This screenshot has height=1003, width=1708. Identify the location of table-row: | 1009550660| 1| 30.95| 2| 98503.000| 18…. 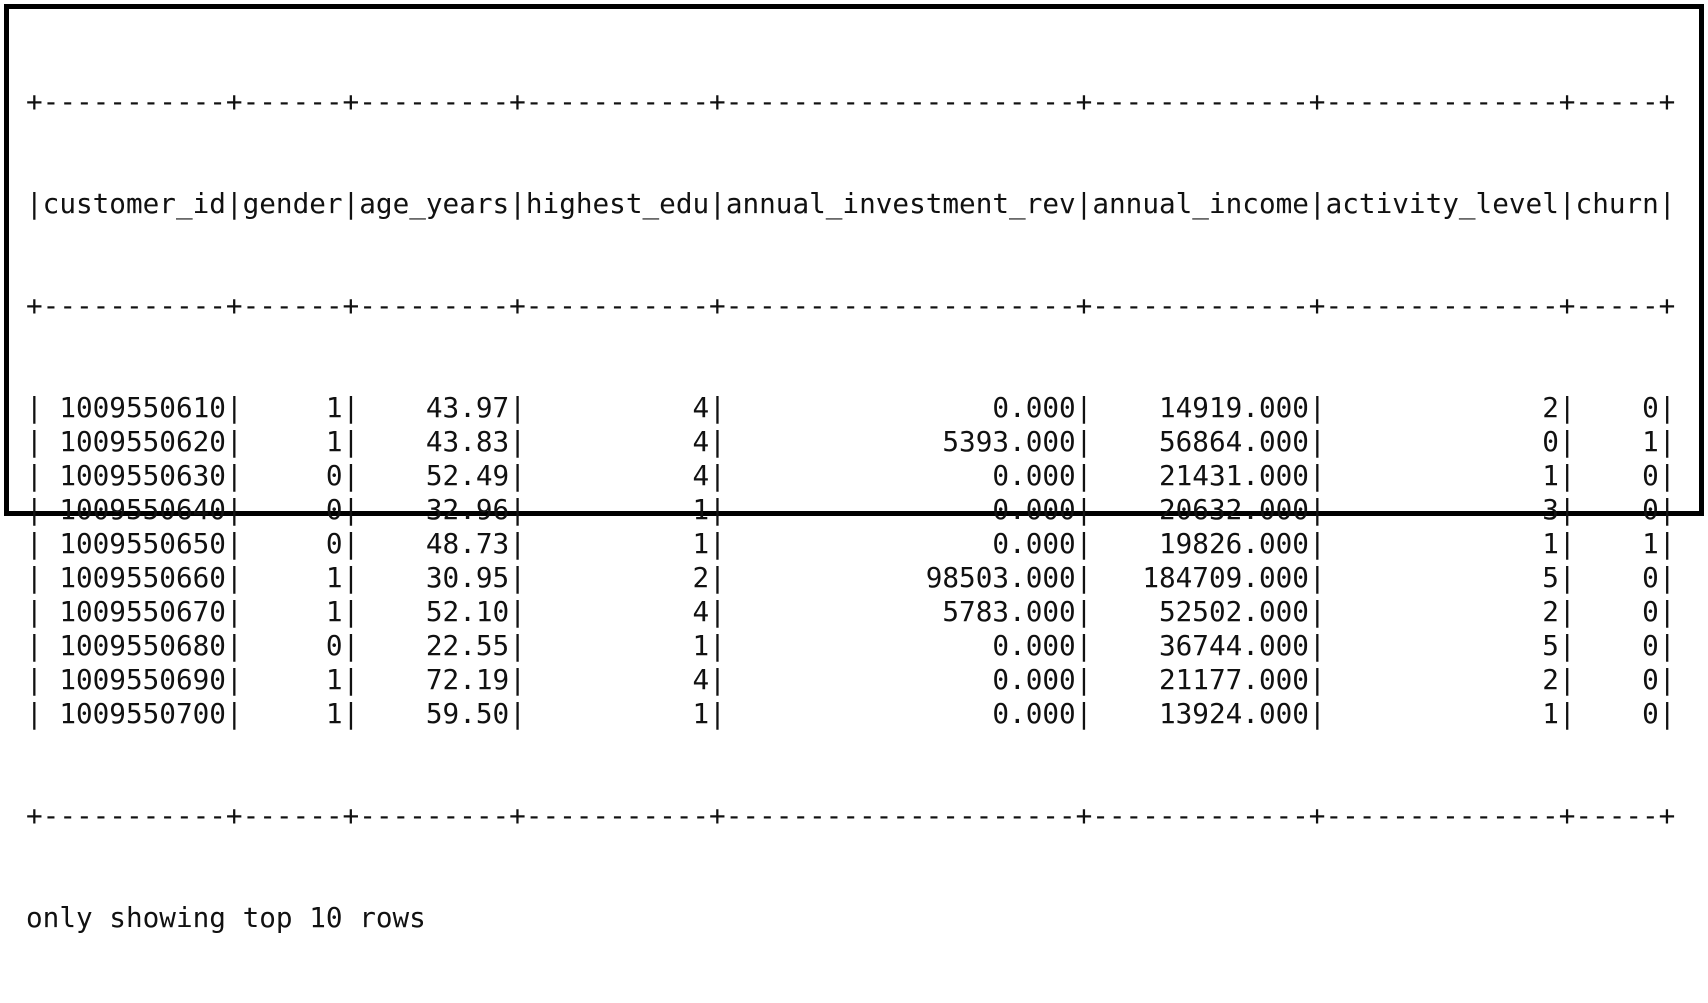
(851, 577).